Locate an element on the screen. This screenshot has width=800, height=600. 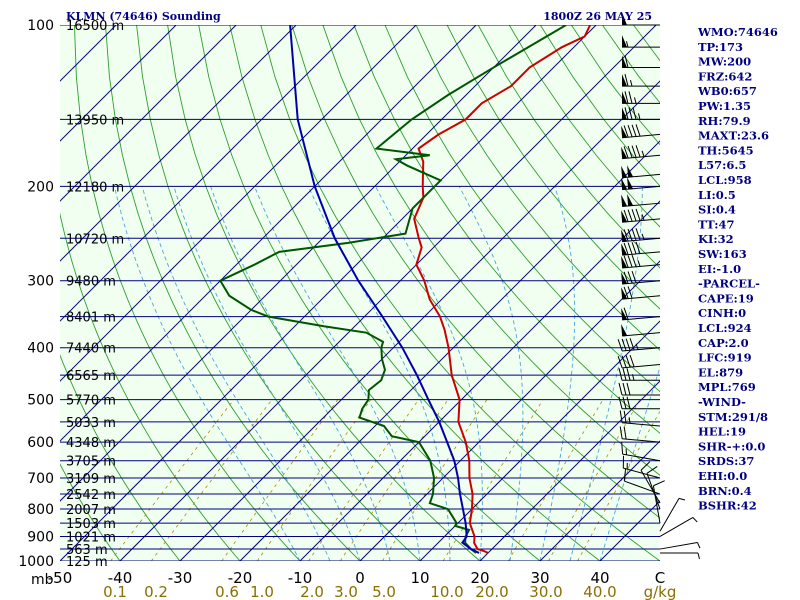
index-line: SHR-+:0.0 is located at coordinates (731, 446).